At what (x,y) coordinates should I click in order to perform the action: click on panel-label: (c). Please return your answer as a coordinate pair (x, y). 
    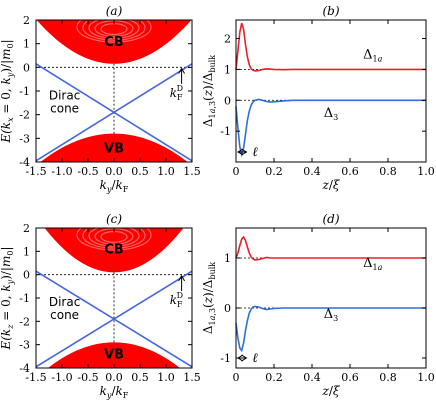
    Looking at the image, I should click on (114, 219).